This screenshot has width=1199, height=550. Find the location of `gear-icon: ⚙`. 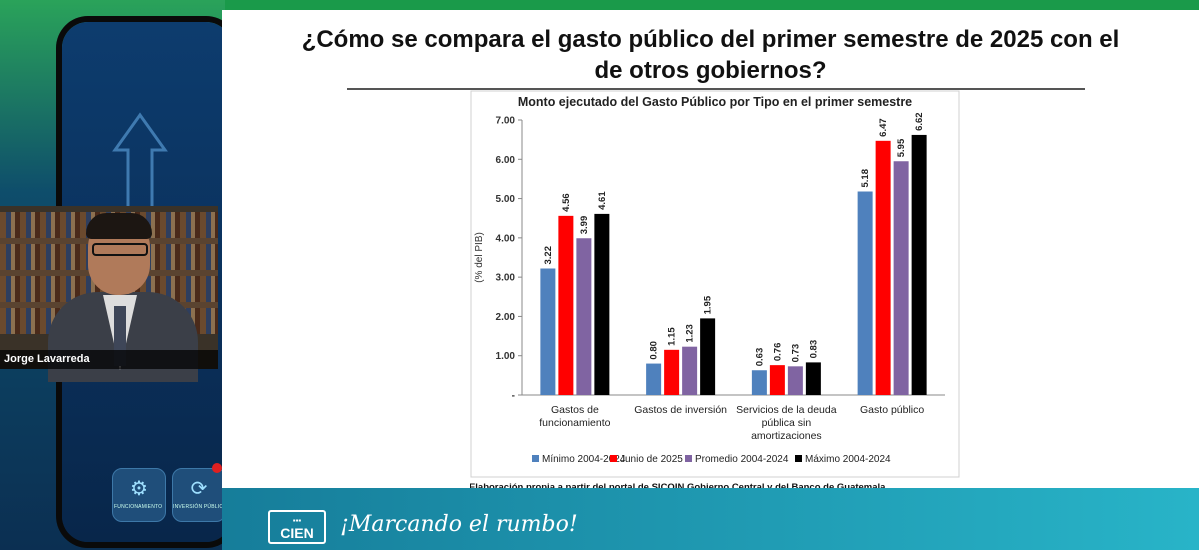

gear-icon: ⚙ is located at coordinates (139, 489).